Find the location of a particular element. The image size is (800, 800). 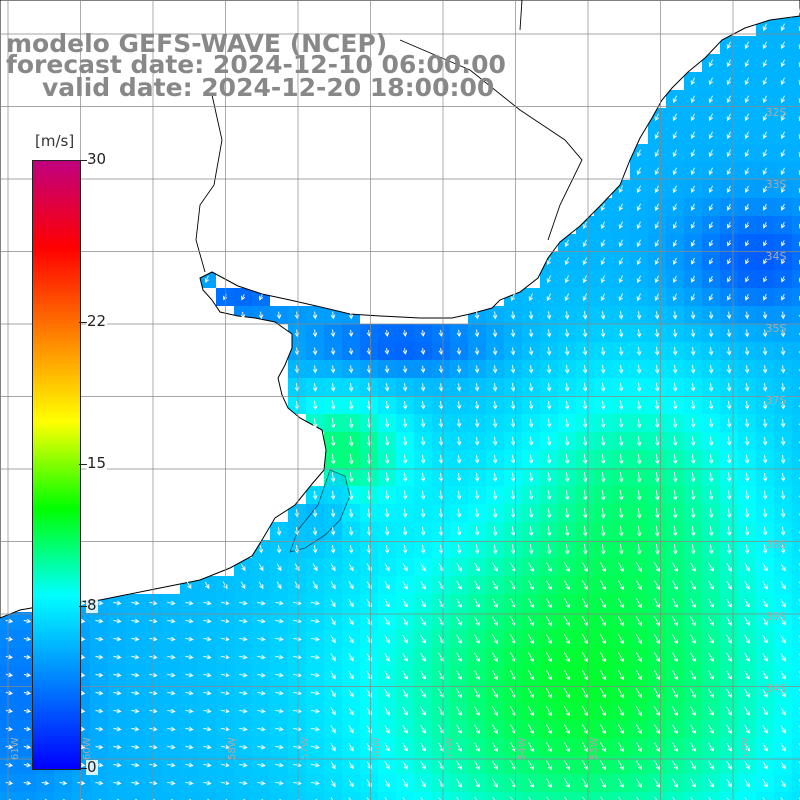

border-line is located at coordinates (491, 140).